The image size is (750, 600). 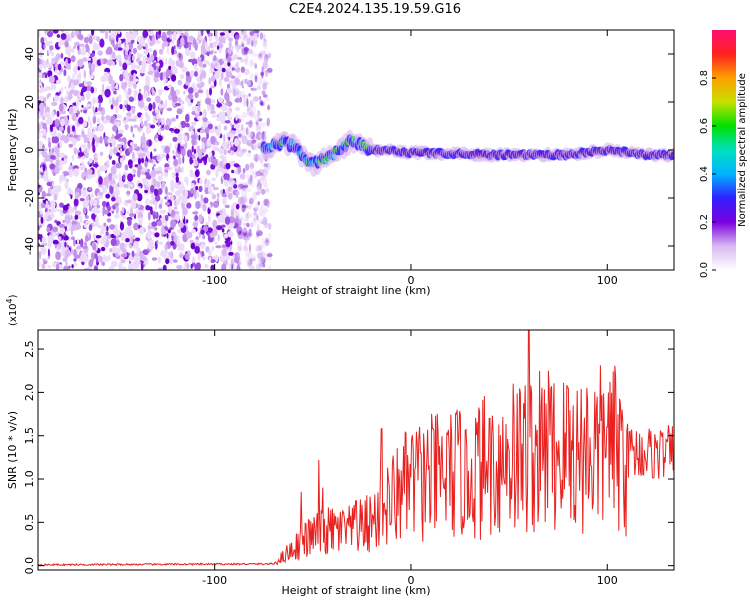 What do you see at coordinates (29, 436) in the screenshot?
I see `y-tick-label: 1.5` at bounding box center [29, 436].